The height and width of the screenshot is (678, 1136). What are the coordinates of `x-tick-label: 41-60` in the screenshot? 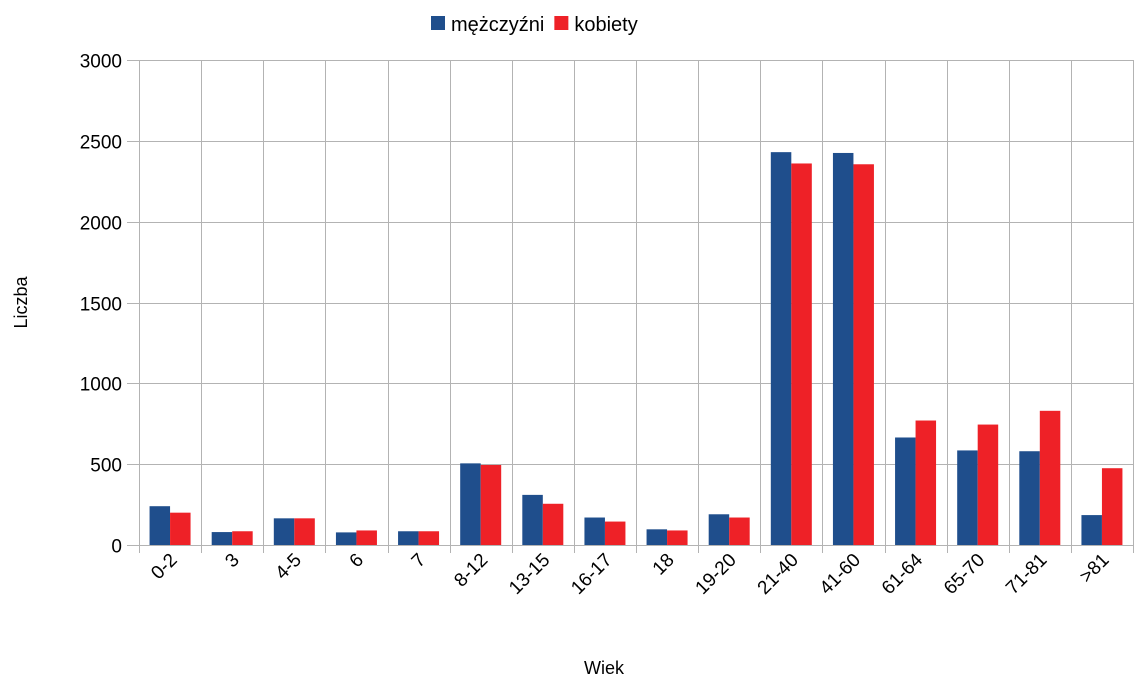 It's located at (840, 574).